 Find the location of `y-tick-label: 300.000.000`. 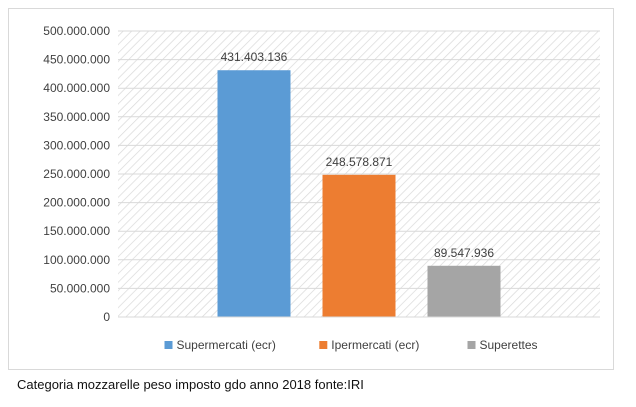

y-tick-label: 300.000.000 is located at coordinates (76, 145).